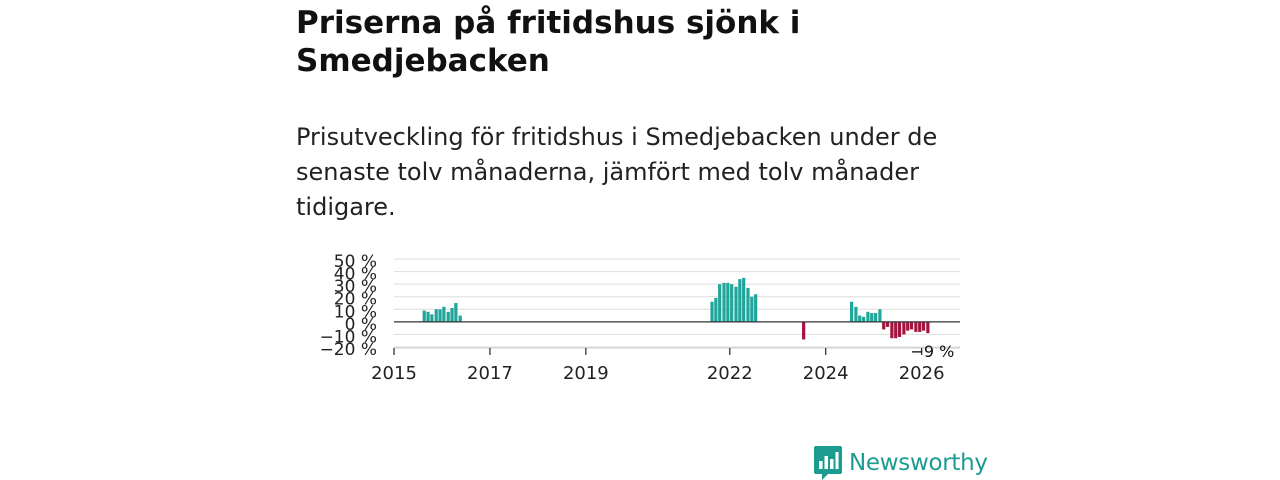 The width and height of the screenshot is (1280, 480). What do you see at coordinates (586, 373) in the screenshot?
I see `x-tick-label: 2019` at bounding box center [586, 373].